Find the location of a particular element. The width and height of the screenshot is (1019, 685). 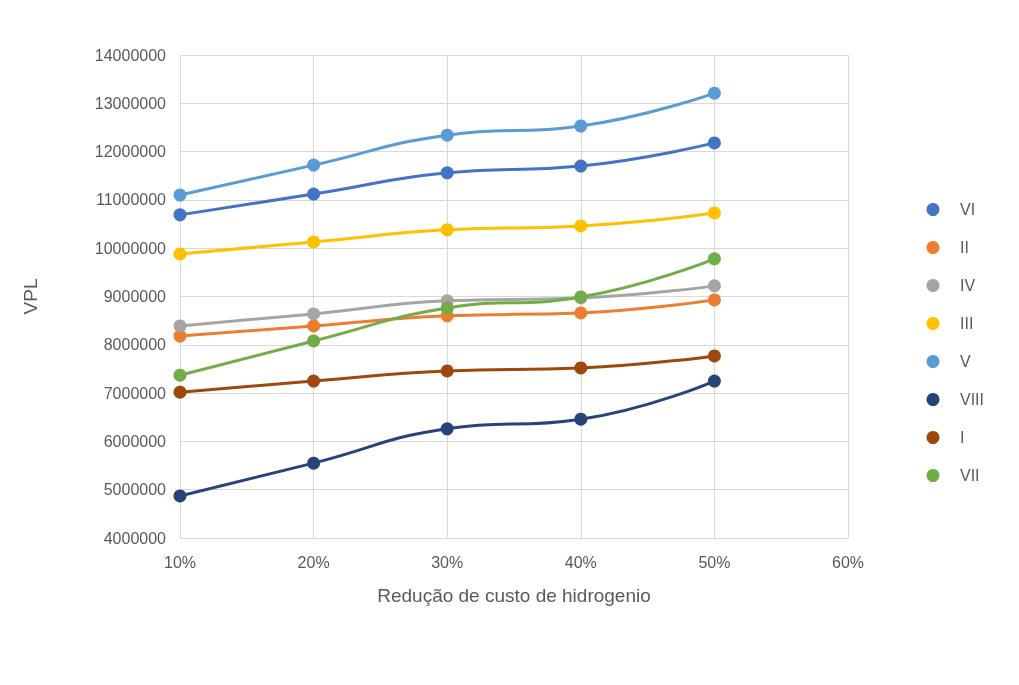

y-tick-label: 13000000 is located at coordinates (130, 103).